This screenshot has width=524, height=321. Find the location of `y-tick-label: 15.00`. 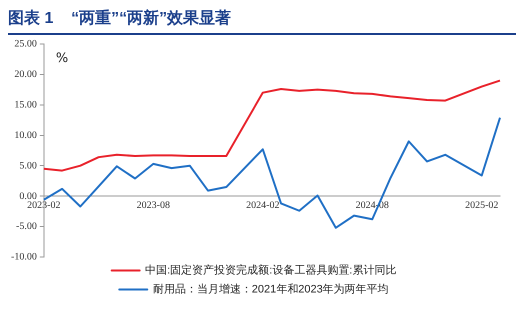

y-tick-label: 15.00 is located at coordinates (25, 104).